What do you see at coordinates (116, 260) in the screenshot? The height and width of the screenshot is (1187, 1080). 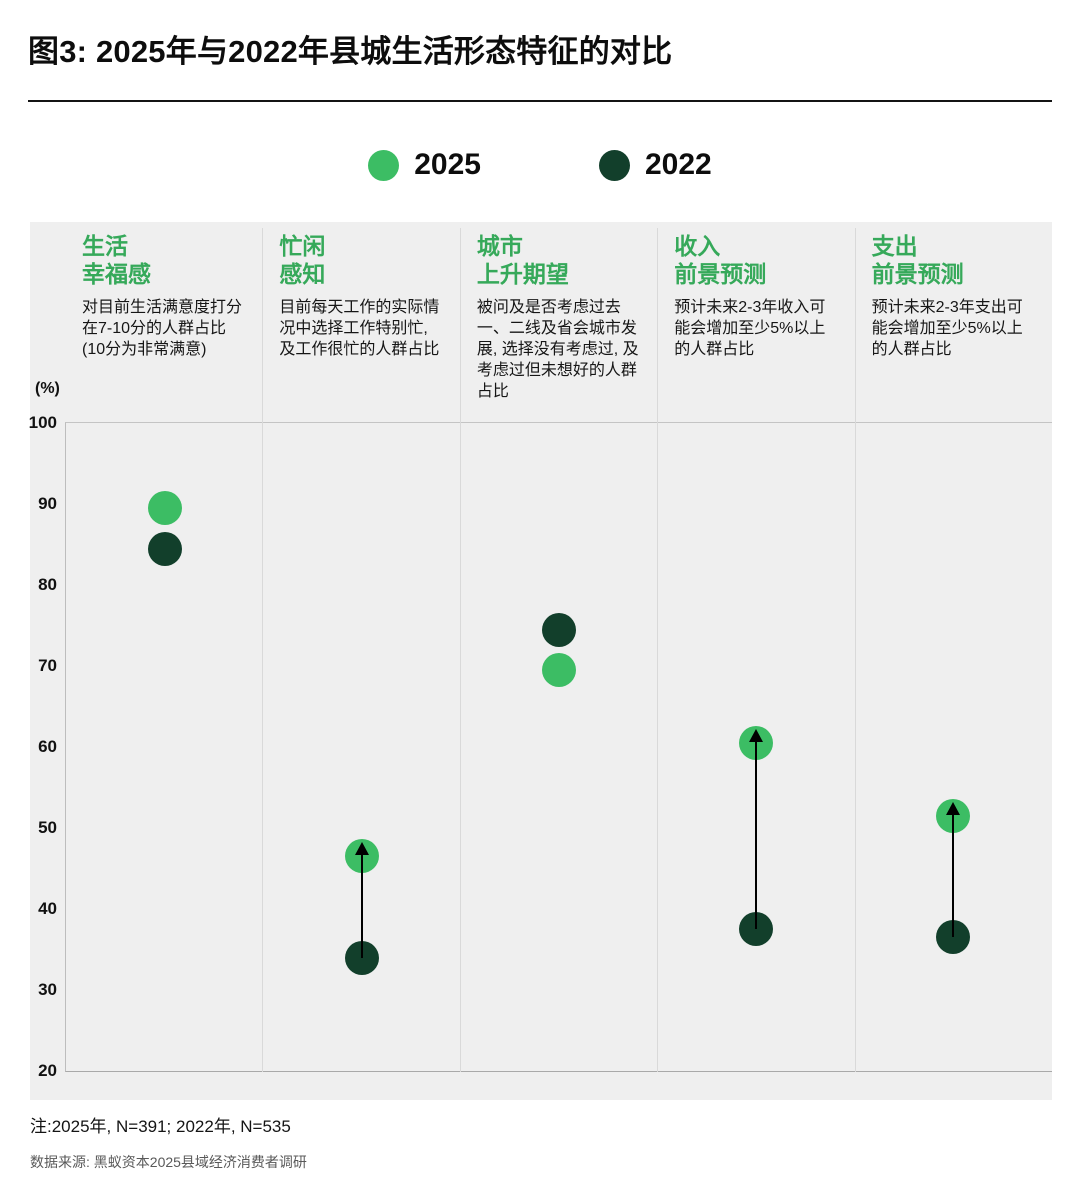 I see `category-title: 生活 幸福感` at bounding box center [116, 260].